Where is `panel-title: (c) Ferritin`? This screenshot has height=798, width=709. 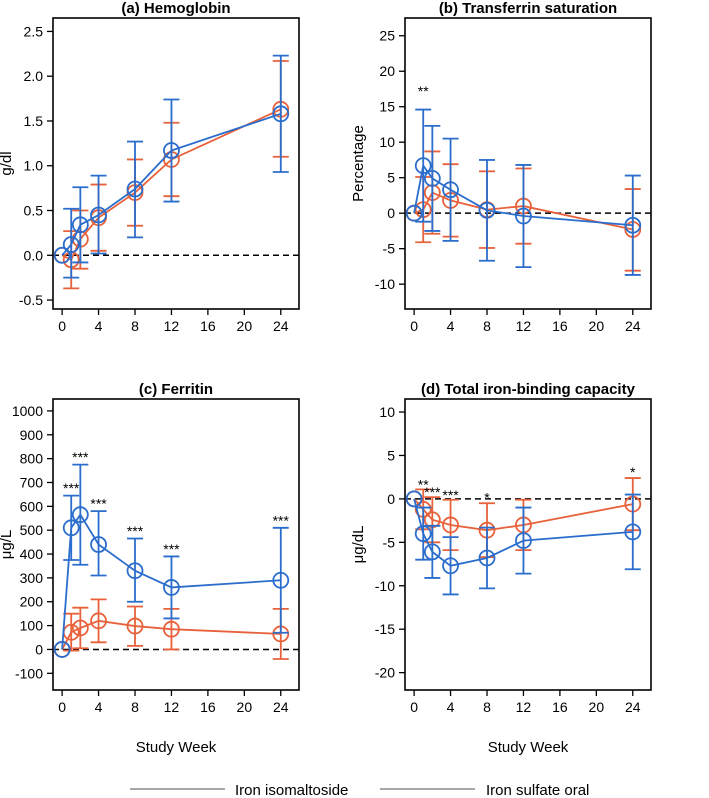 panel-title: (c) Ferritin is located at coordinates (176, 389).